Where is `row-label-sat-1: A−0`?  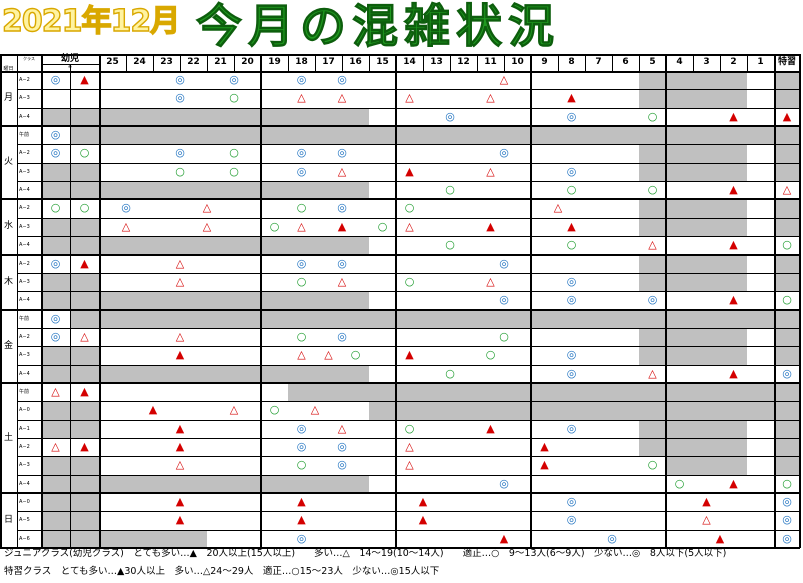
row-label-sat-1: A−0 is located at coordinates (24, 410).